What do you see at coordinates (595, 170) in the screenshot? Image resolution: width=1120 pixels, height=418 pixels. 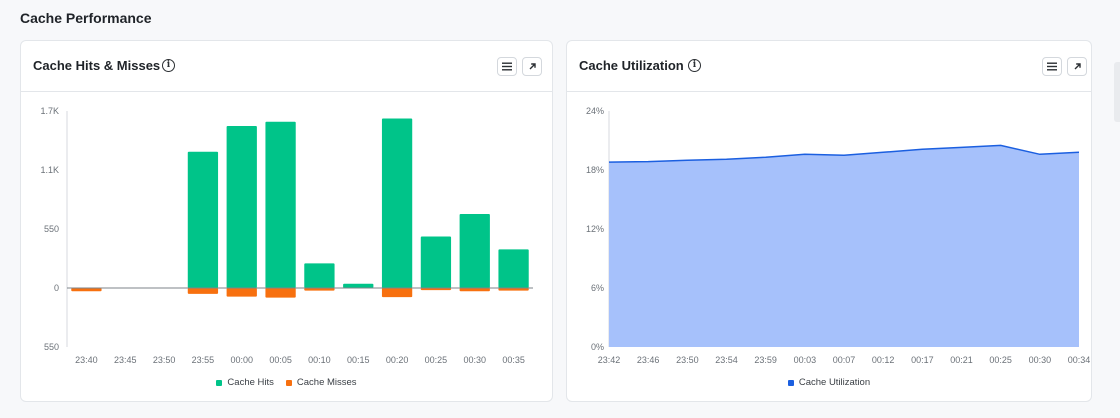 I see `y-tick-label: 18%` at bounding box center [595, 170].